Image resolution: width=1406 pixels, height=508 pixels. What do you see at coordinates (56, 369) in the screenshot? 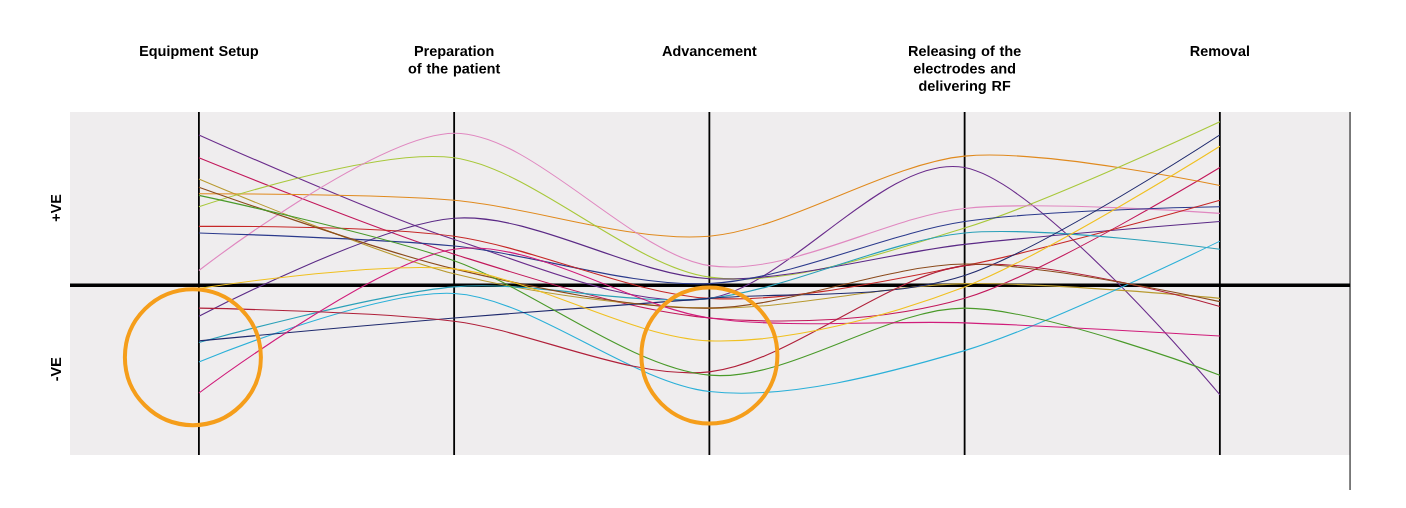
I see `text: -VE` at bounding box center [56, 369].